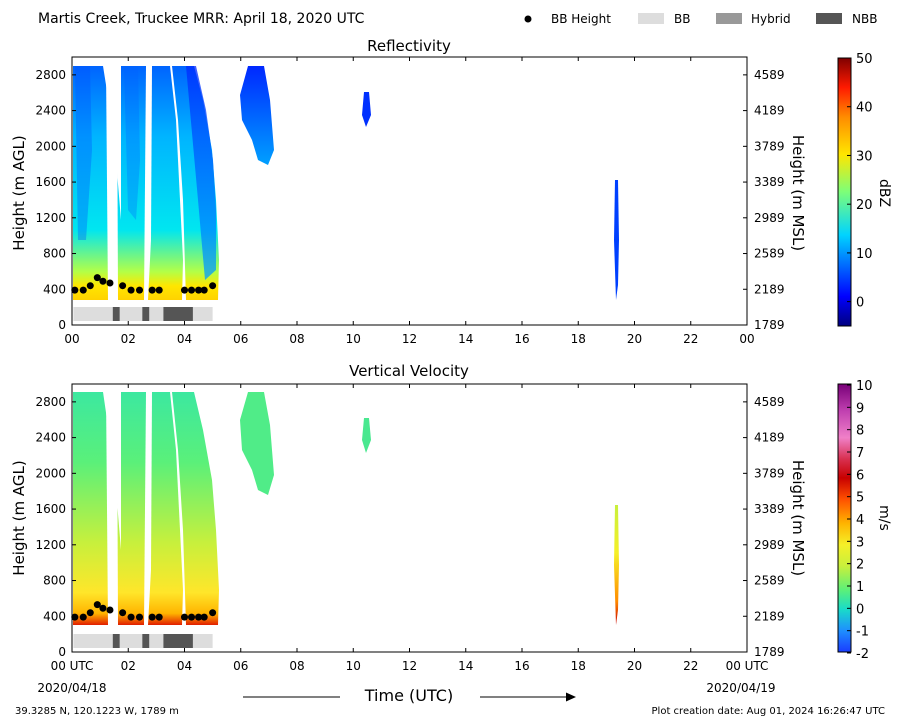  I want to click on velocity-ylabel-right: Height (m MSL), so click(798, 518).